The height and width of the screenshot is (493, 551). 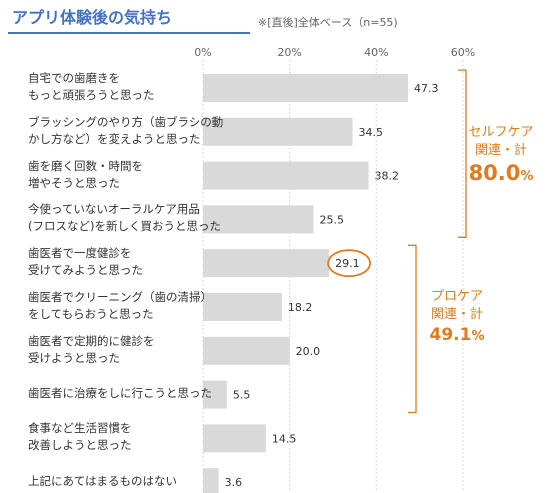 What do you see at coordinates (80, 428) in the screenshot?
I see `category-label-line: 食事など生活習慣を` at bounding box center [80, 428].